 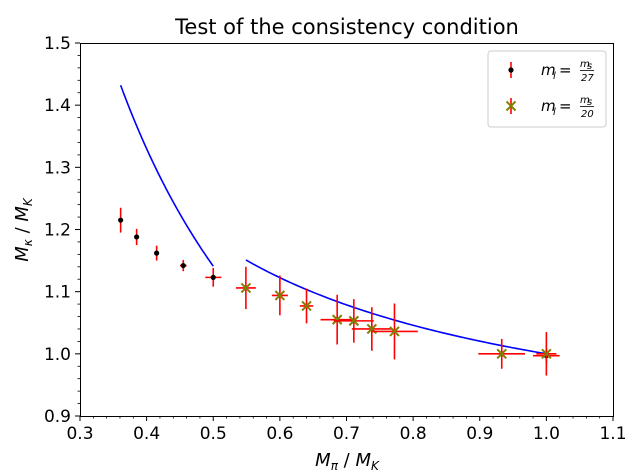 What do you see at coordinates (57, 44) in the screenshot?
I see `y-tick-label: 1.5` at bounding box center [57, 44].